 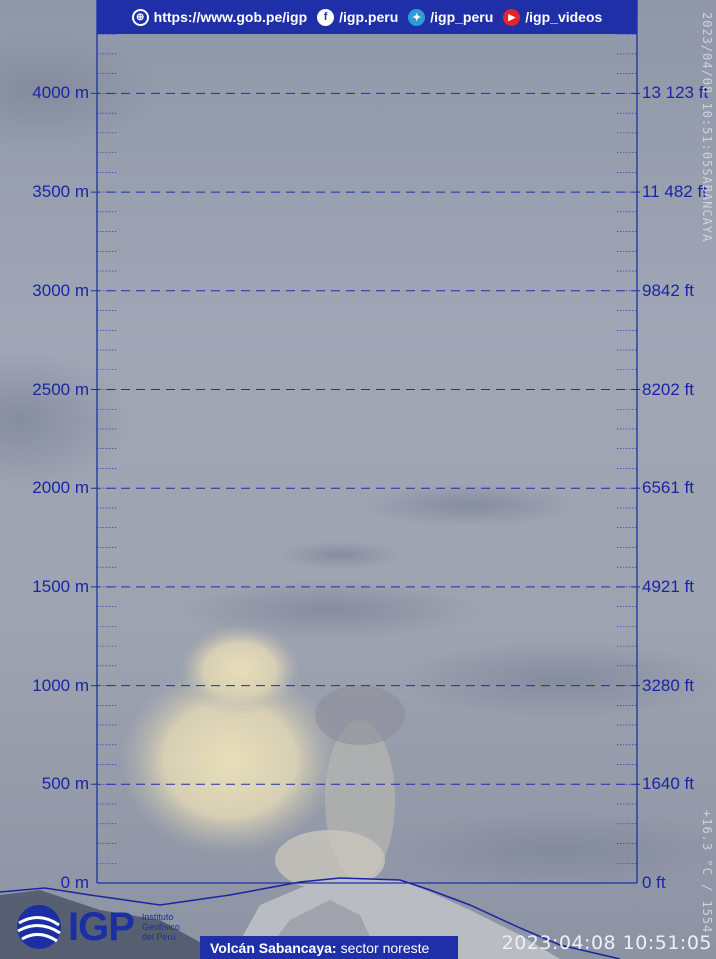 I want to click on igp-mark-icon, so click(x=39, y=927).